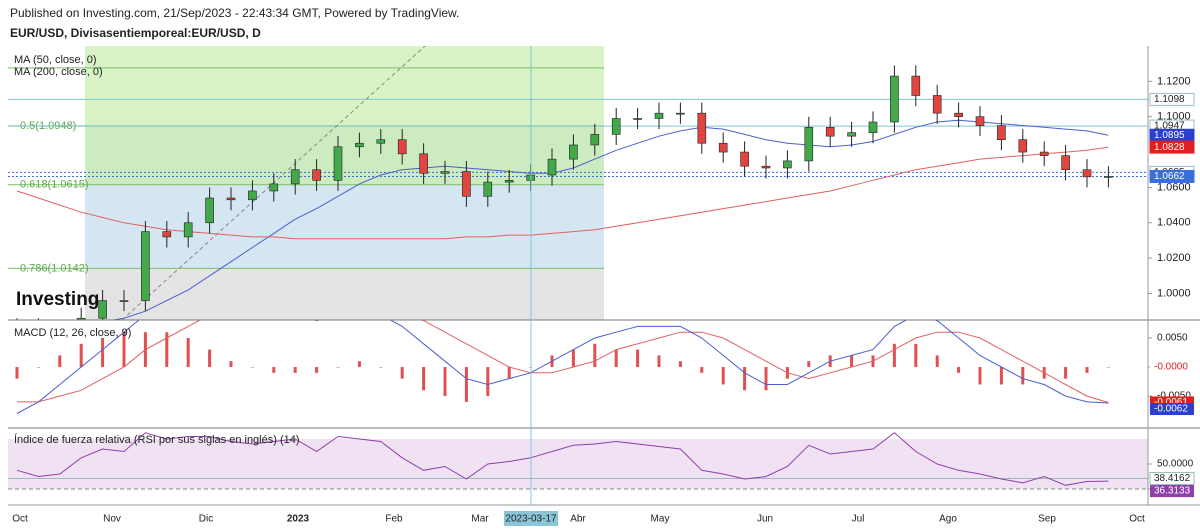 Image resolution: width=1200 pixels, height=531 pixels. I want to click on x-tick-label: 2023-03-17, so click(531, 519).